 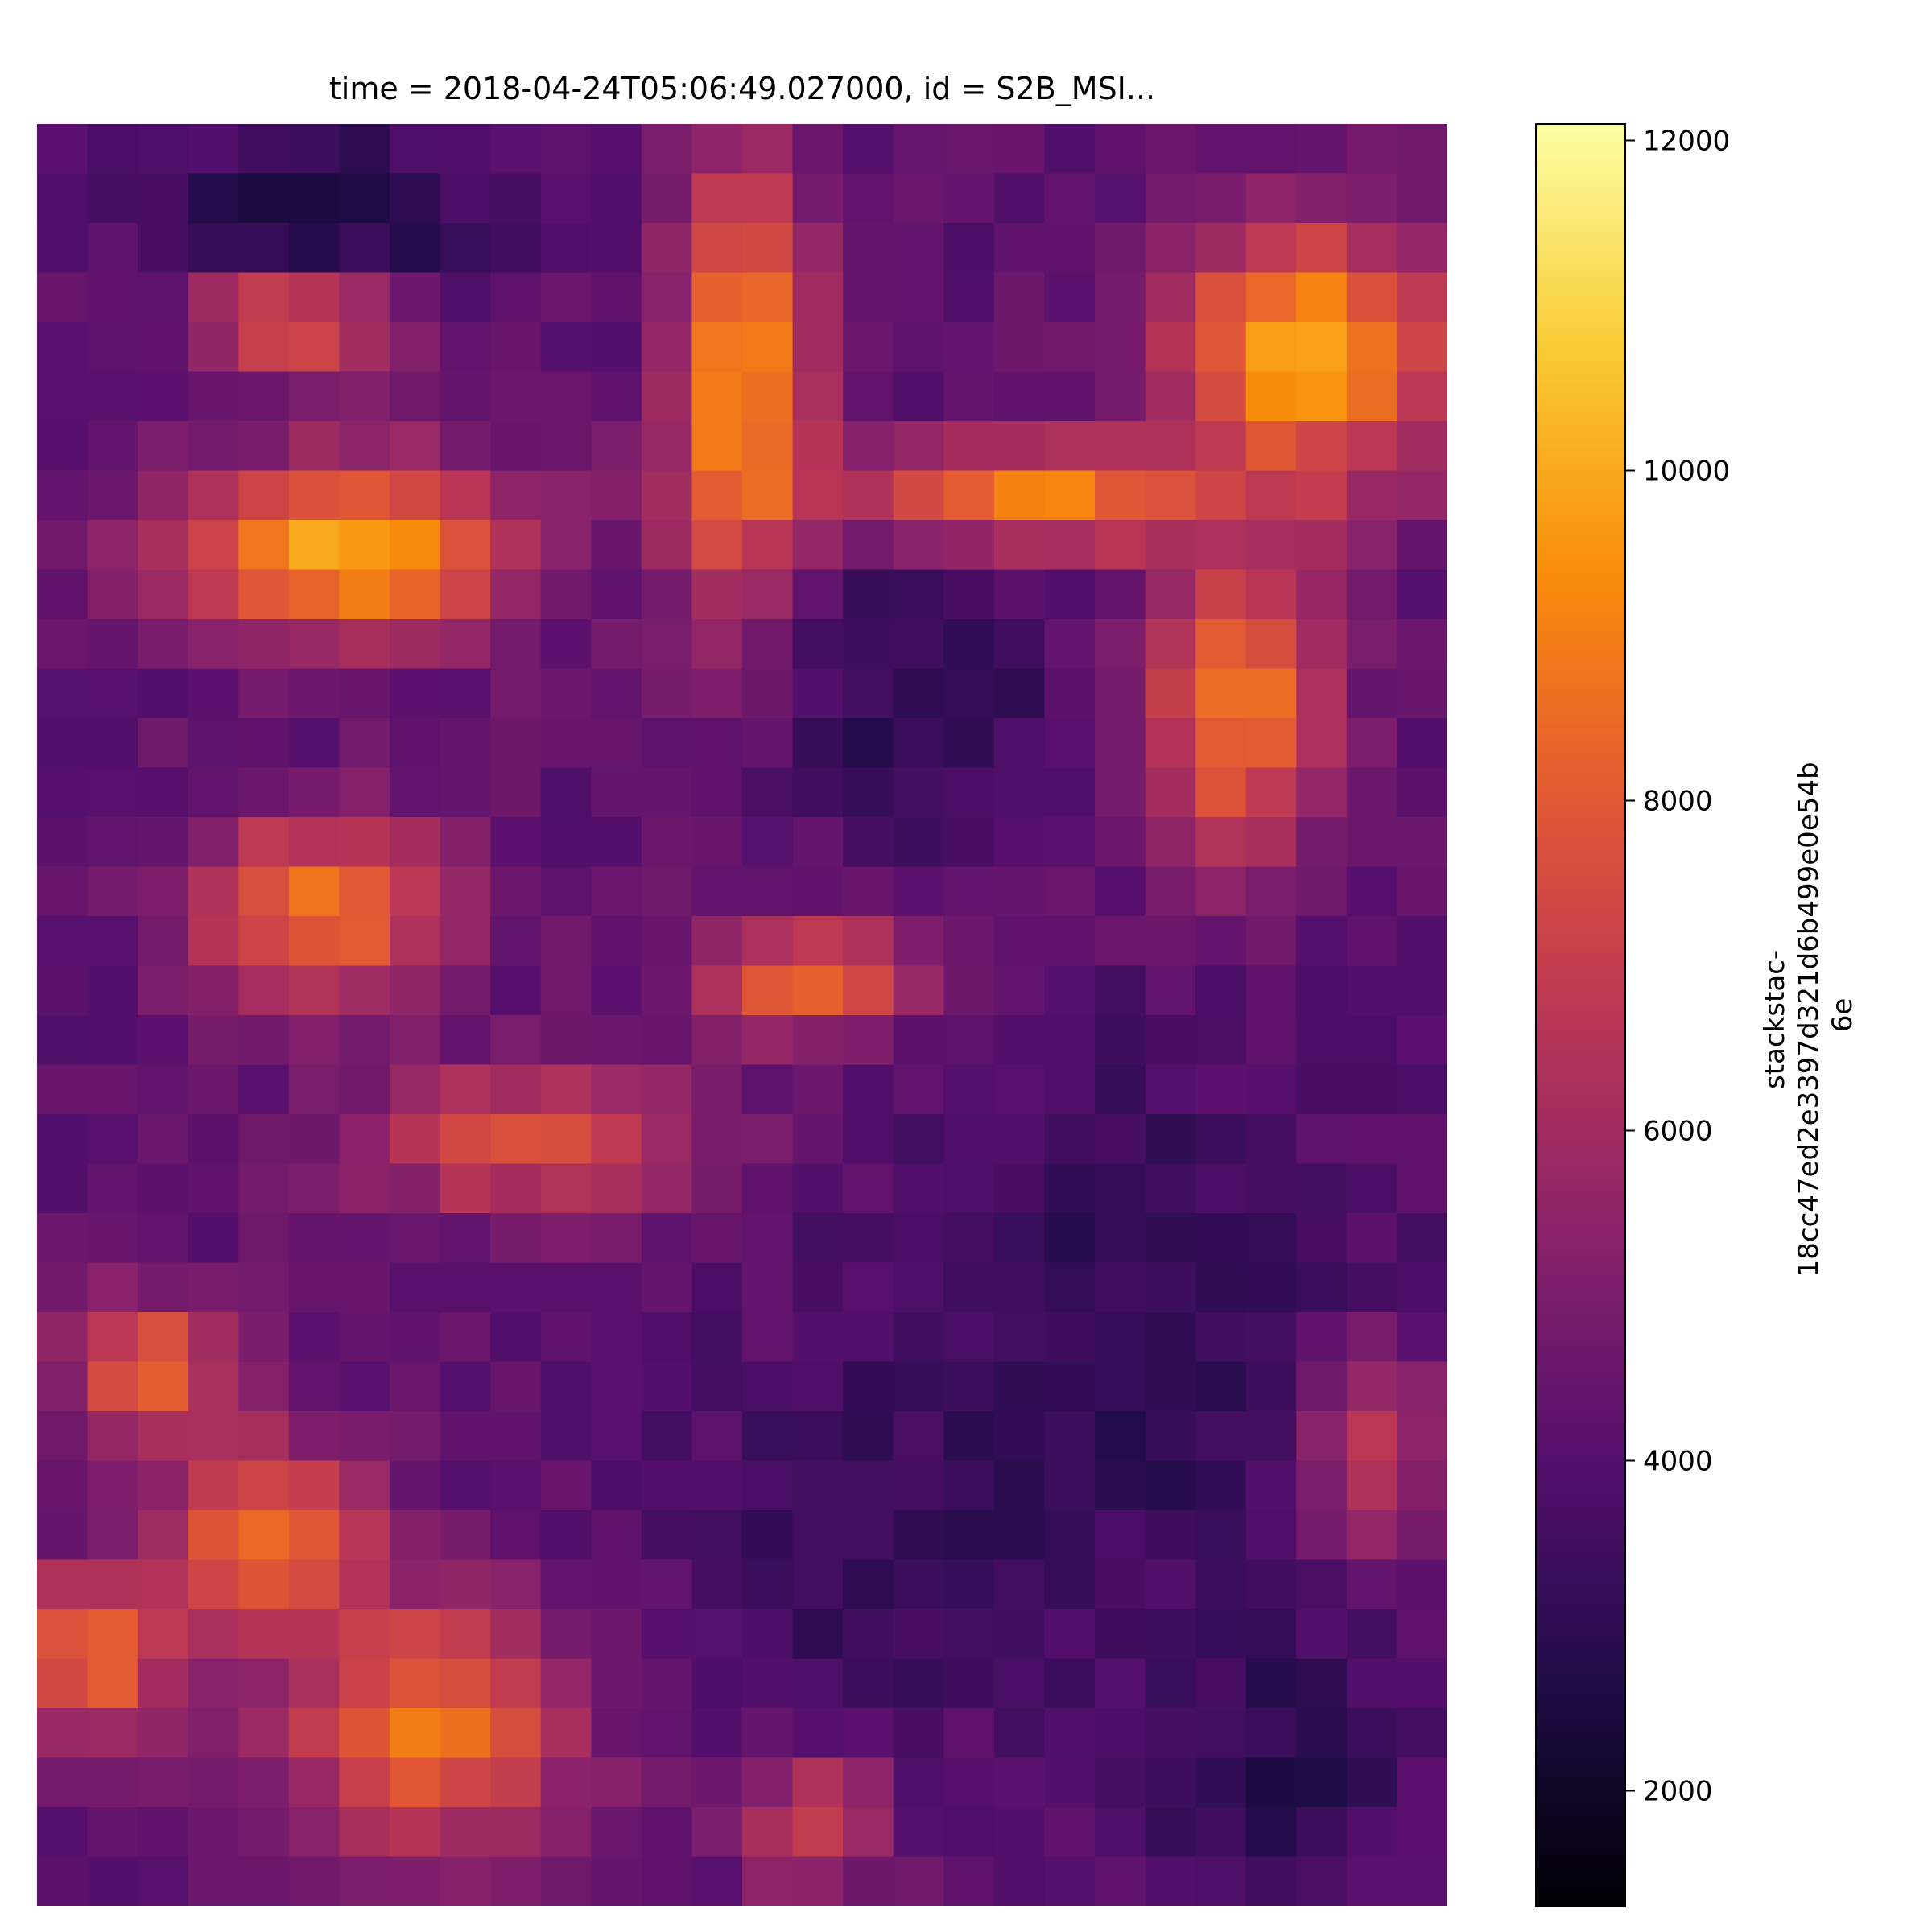 I want to click on colorbar-tick-label: 4000, so click(x=1678, y=1462).